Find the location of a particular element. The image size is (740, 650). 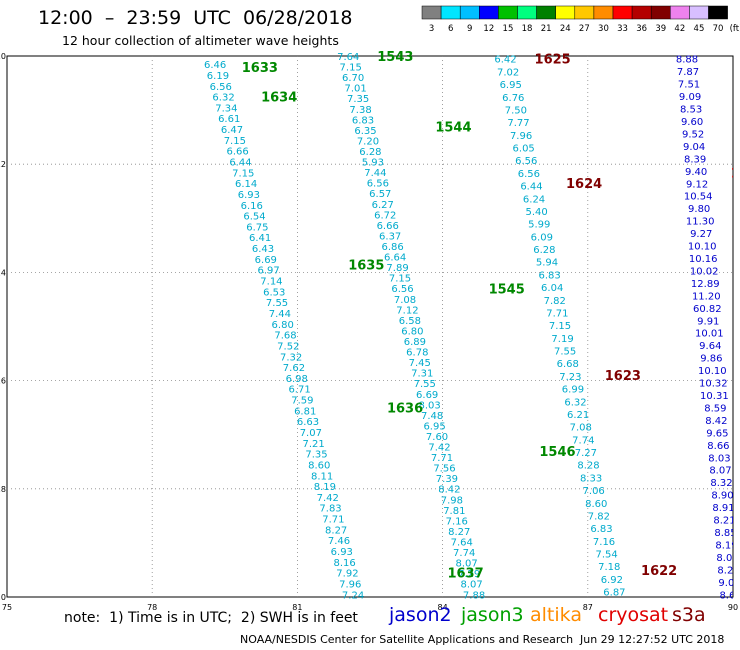

legend-jason3: jason3 is located at coordinates (492, 615).